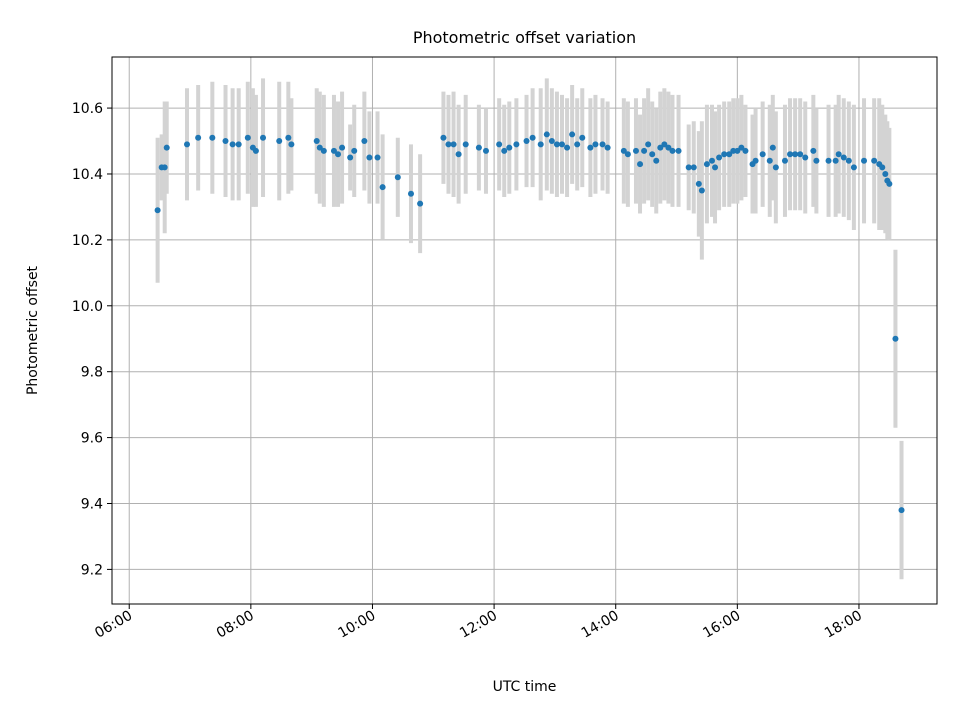 The width and height of the screenshot is (960, 720). Describe the element at coordinates (87, 175) in the screenshot. I see `y-tick-label: 10.4` at that location.